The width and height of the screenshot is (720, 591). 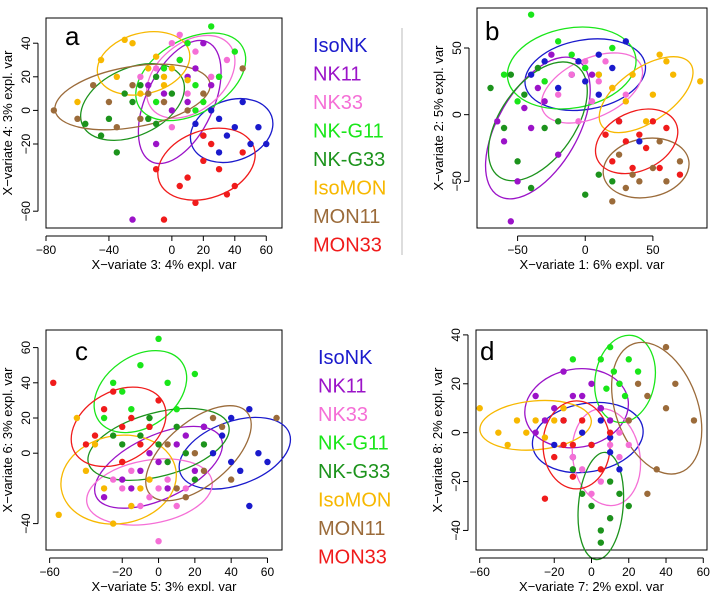 I want to click on x-axis-title: X−variate 7: 2% expl. var, so click(x=592, y=585).